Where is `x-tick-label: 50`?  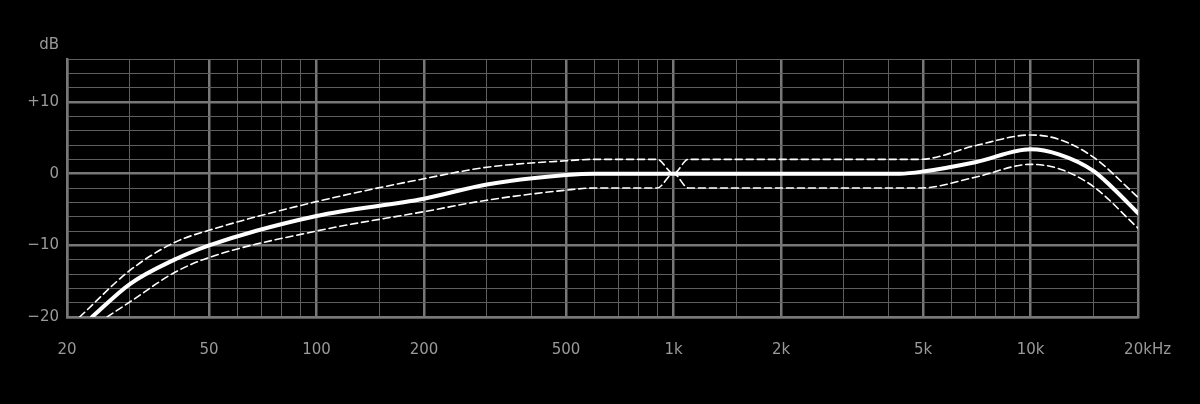 x-tick-label: 50 is located at coordinates (209, 348).